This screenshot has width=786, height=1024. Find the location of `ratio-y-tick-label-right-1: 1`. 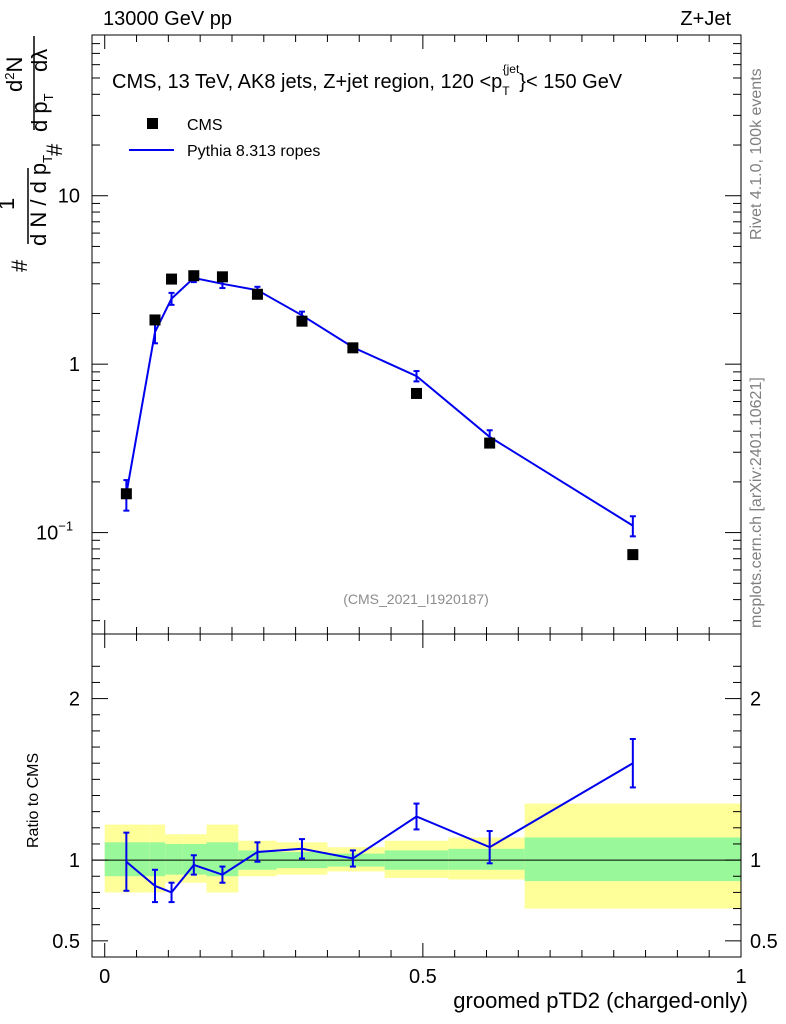

ratio-y-tick-label-right-1: 1 is located at coordinates (755, 861).